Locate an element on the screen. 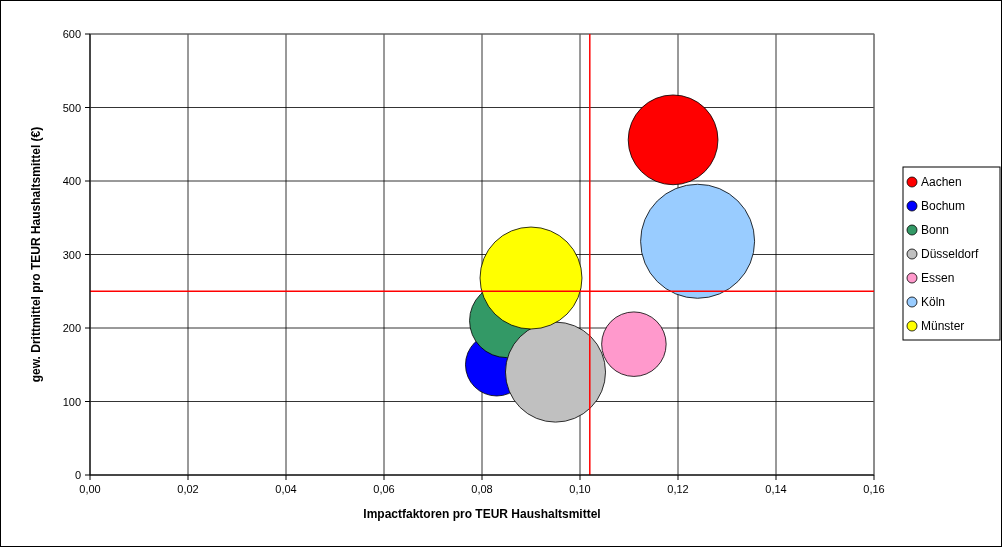 The image size is (1002, 547). y-tick-label: 300 is located at coordinates (71, 254).